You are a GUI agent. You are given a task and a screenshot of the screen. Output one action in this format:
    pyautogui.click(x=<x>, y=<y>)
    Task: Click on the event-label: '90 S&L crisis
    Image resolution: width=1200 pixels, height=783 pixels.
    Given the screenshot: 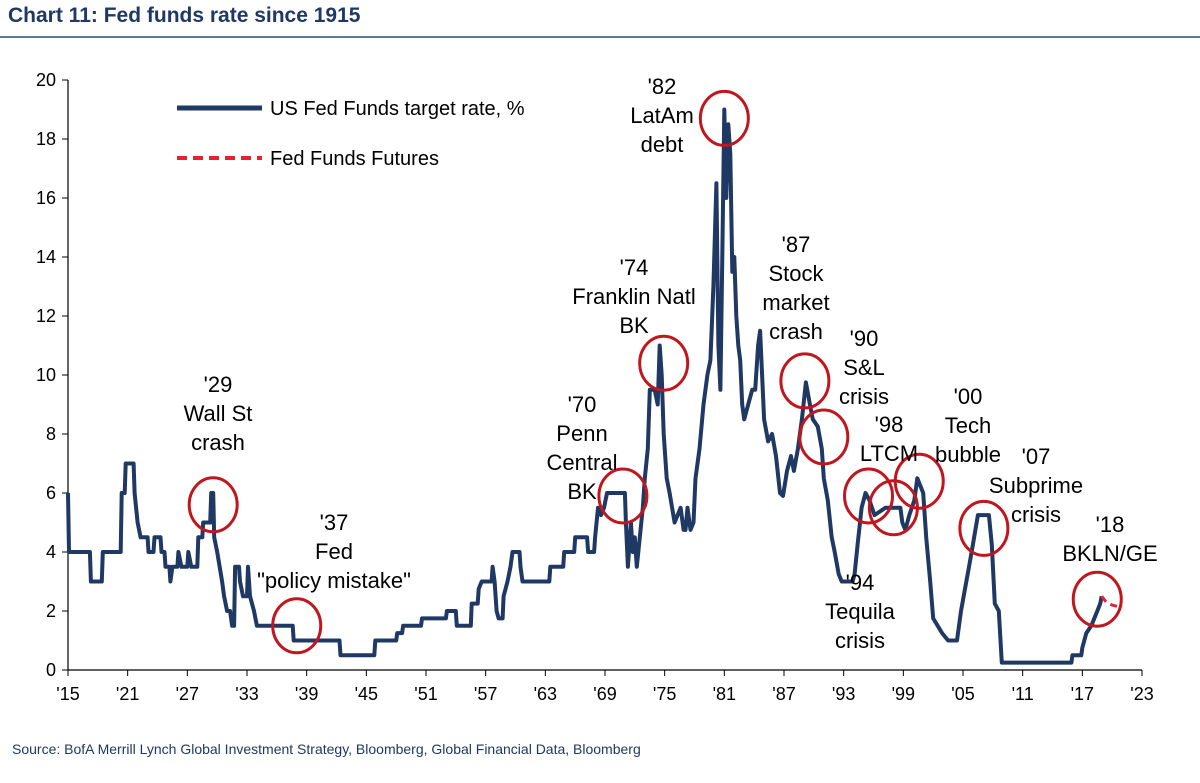 What is the action you would take?
    pyautogui.click(x=864, y=367)
    